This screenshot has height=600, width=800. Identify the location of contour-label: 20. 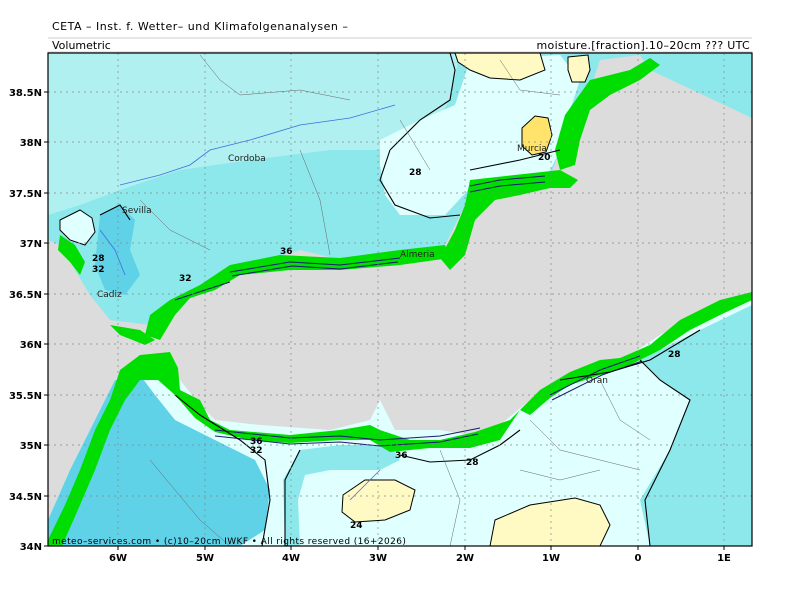
(544, 158).